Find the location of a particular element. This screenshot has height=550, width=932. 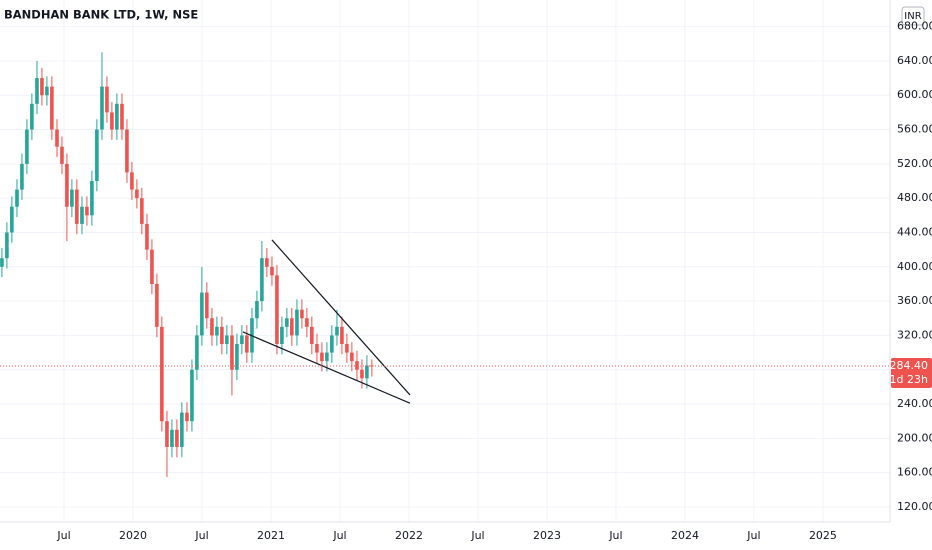

y-tick-label: 320.00 is located at coordinates (914, 334).